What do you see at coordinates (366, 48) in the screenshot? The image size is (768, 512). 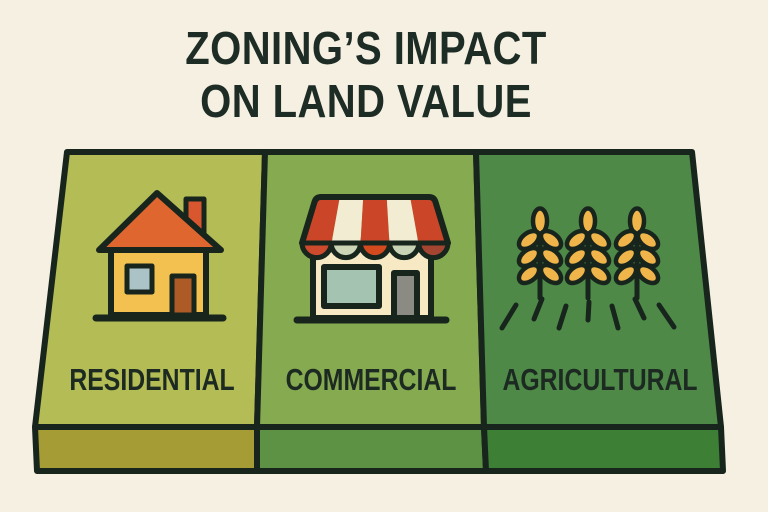 I see `title-line-1: ZONING’S IMPACT` at bounding box center [366, 48].